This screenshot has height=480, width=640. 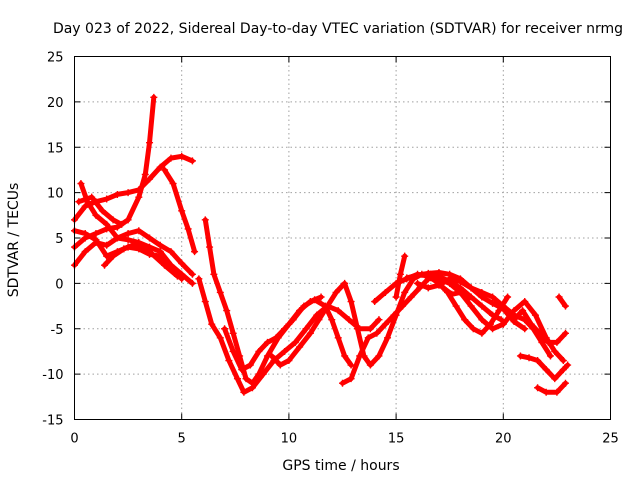 What do you see at coordinates (74, 439) in the screenshot?
I see `x-tick-label: 0` at bounding box center [74, 439].